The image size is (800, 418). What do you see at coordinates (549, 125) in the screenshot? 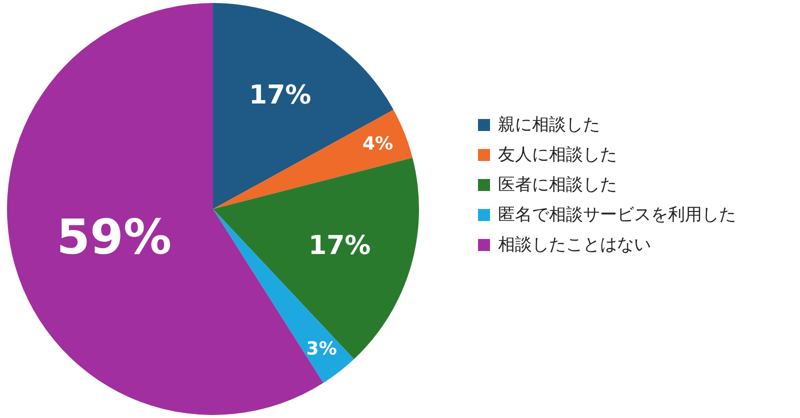
I see `legend-label: 親に相談した` at bounding box center [549, 125].